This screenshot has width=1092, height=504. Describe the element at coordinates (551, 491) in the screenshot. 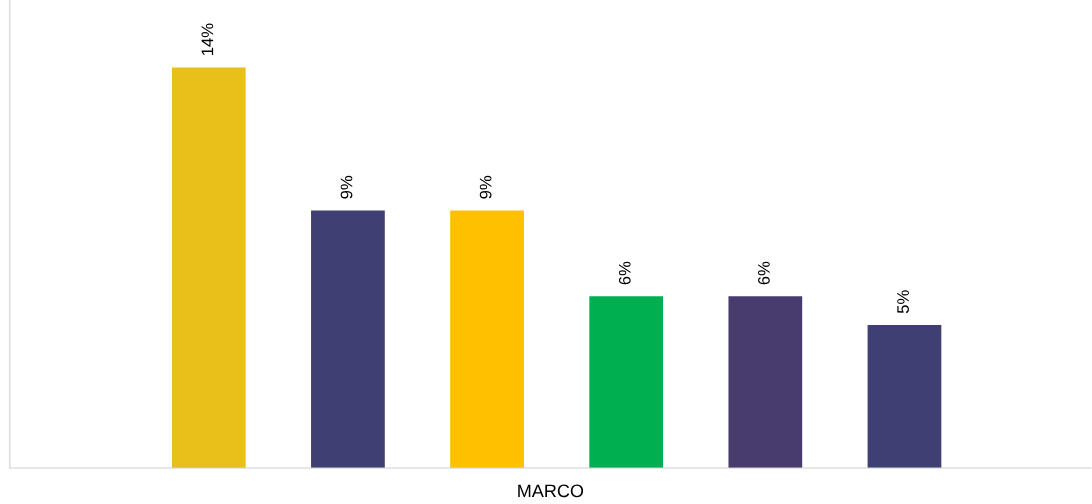

I see `x-axis-title: MARCO` at that location.